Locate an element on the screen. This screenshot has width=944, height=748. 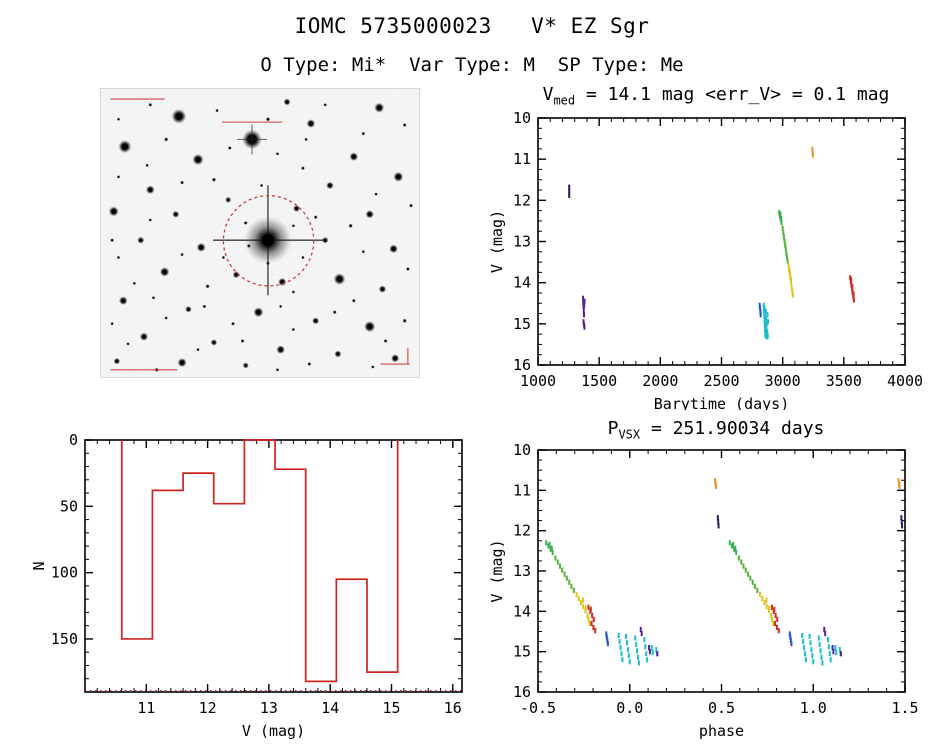
svg-text: 1500 is located at coordinates (599, 381).